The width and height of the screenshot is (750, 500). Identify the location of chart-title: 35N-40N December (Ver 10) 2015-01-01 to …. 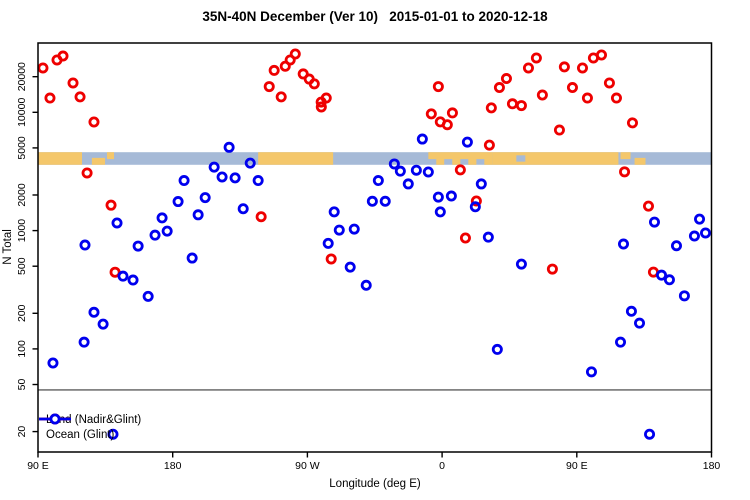
(375, 16).